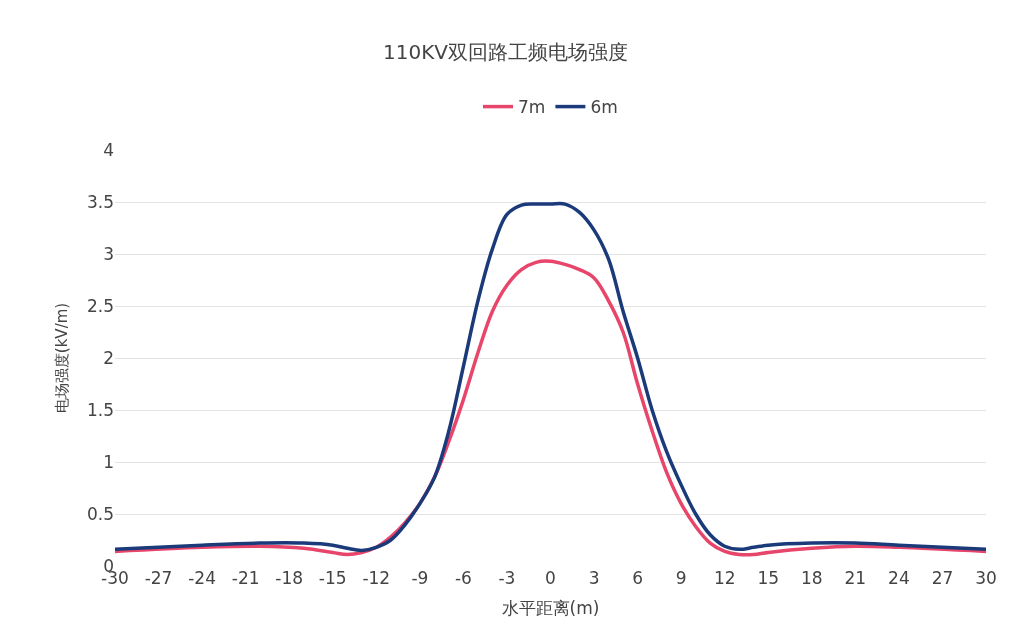 The image size is (1011, 641). Describe the element at coordinates (245, 578) in the screenshot. I see `x-tick-label: -21` at that location.